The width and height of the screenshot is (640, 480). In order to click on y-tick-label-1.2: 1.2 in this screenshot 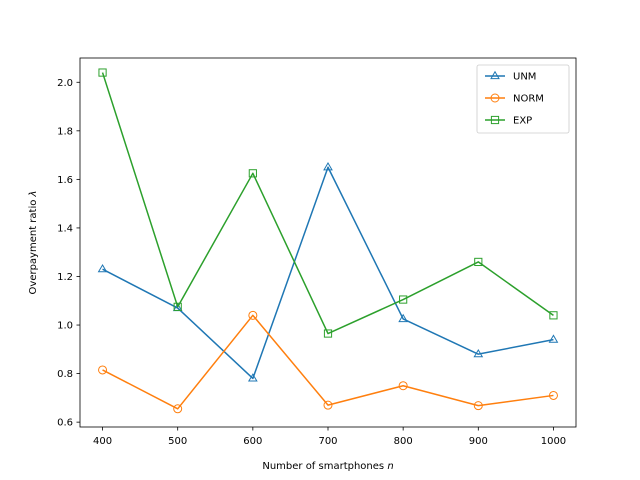, I will do `click(65, 277)`.